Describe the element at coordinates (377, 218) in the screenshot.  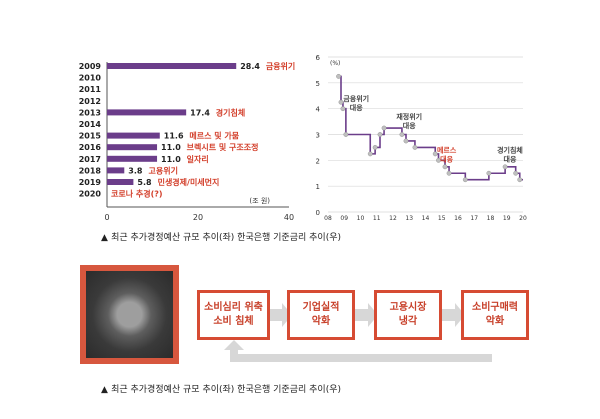
I see `x-tick-label: 11` at that location.